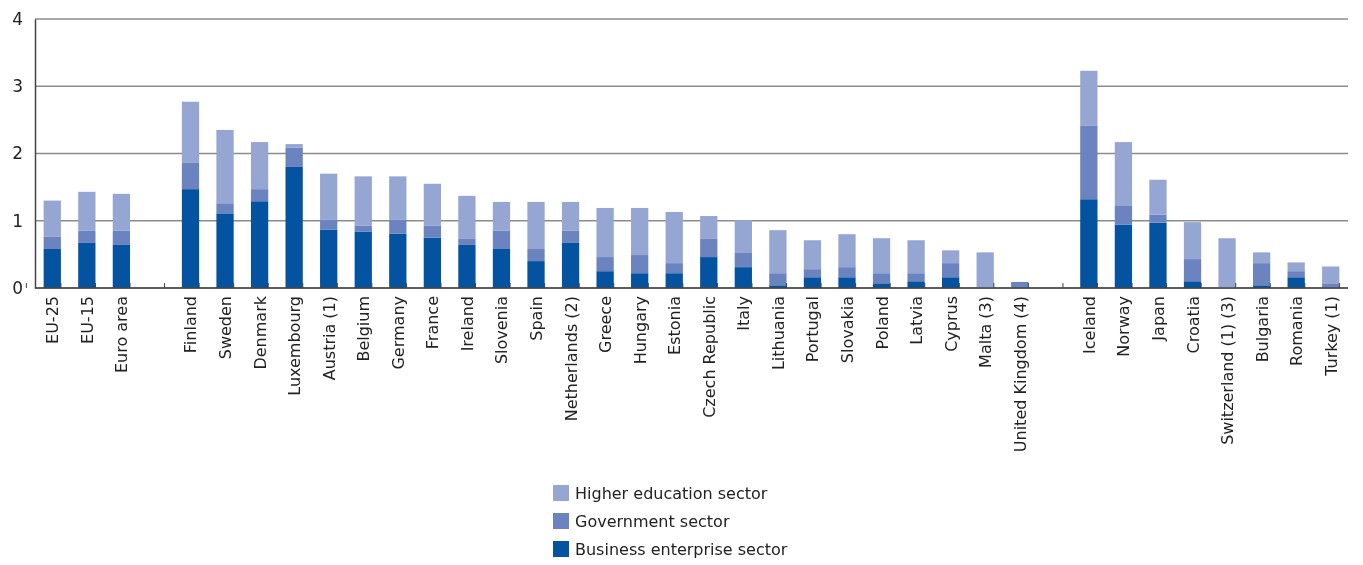 This screenshot has height=565, width=1363. What do you see at coordinates (191, 325) in the screenshot?
I see `x-tick-label: Finland` at bounding box center [191, 325].